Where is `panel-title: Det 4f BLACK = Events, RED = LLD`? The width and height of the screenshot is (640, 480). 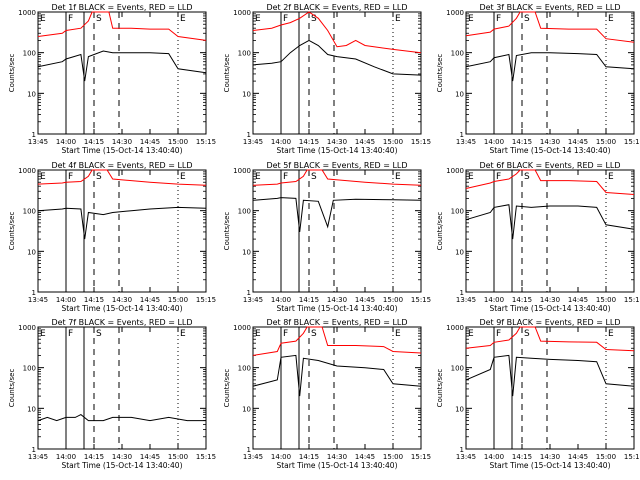
panel-title: Det 4f BLACK = Events, RED = LLD is located at coordinates (121, 165).